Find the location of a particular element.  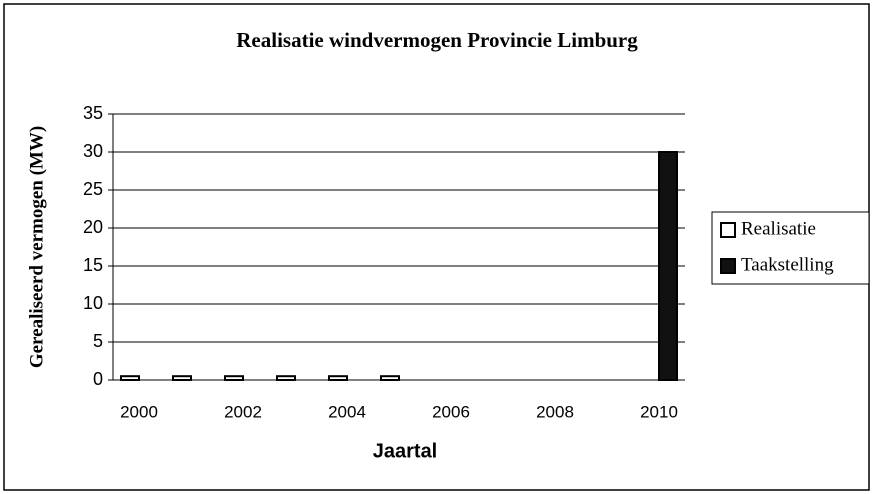

x-axis-label: Jaartal is located at coordinates (405, 451).